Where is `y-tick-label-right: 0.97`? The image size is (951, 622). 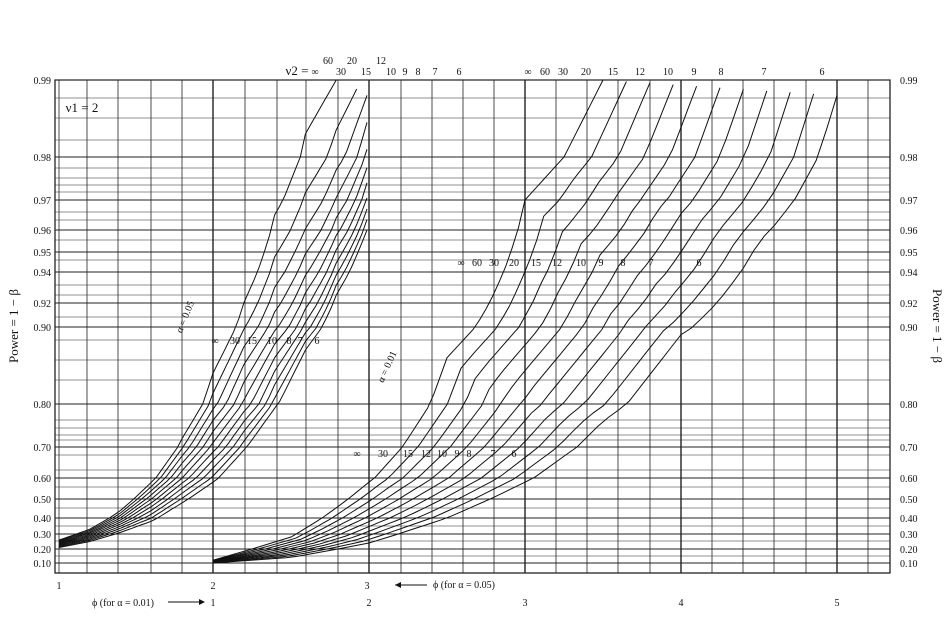 y-tick-label-right: 0.97 is located at coordinates (909, 201).